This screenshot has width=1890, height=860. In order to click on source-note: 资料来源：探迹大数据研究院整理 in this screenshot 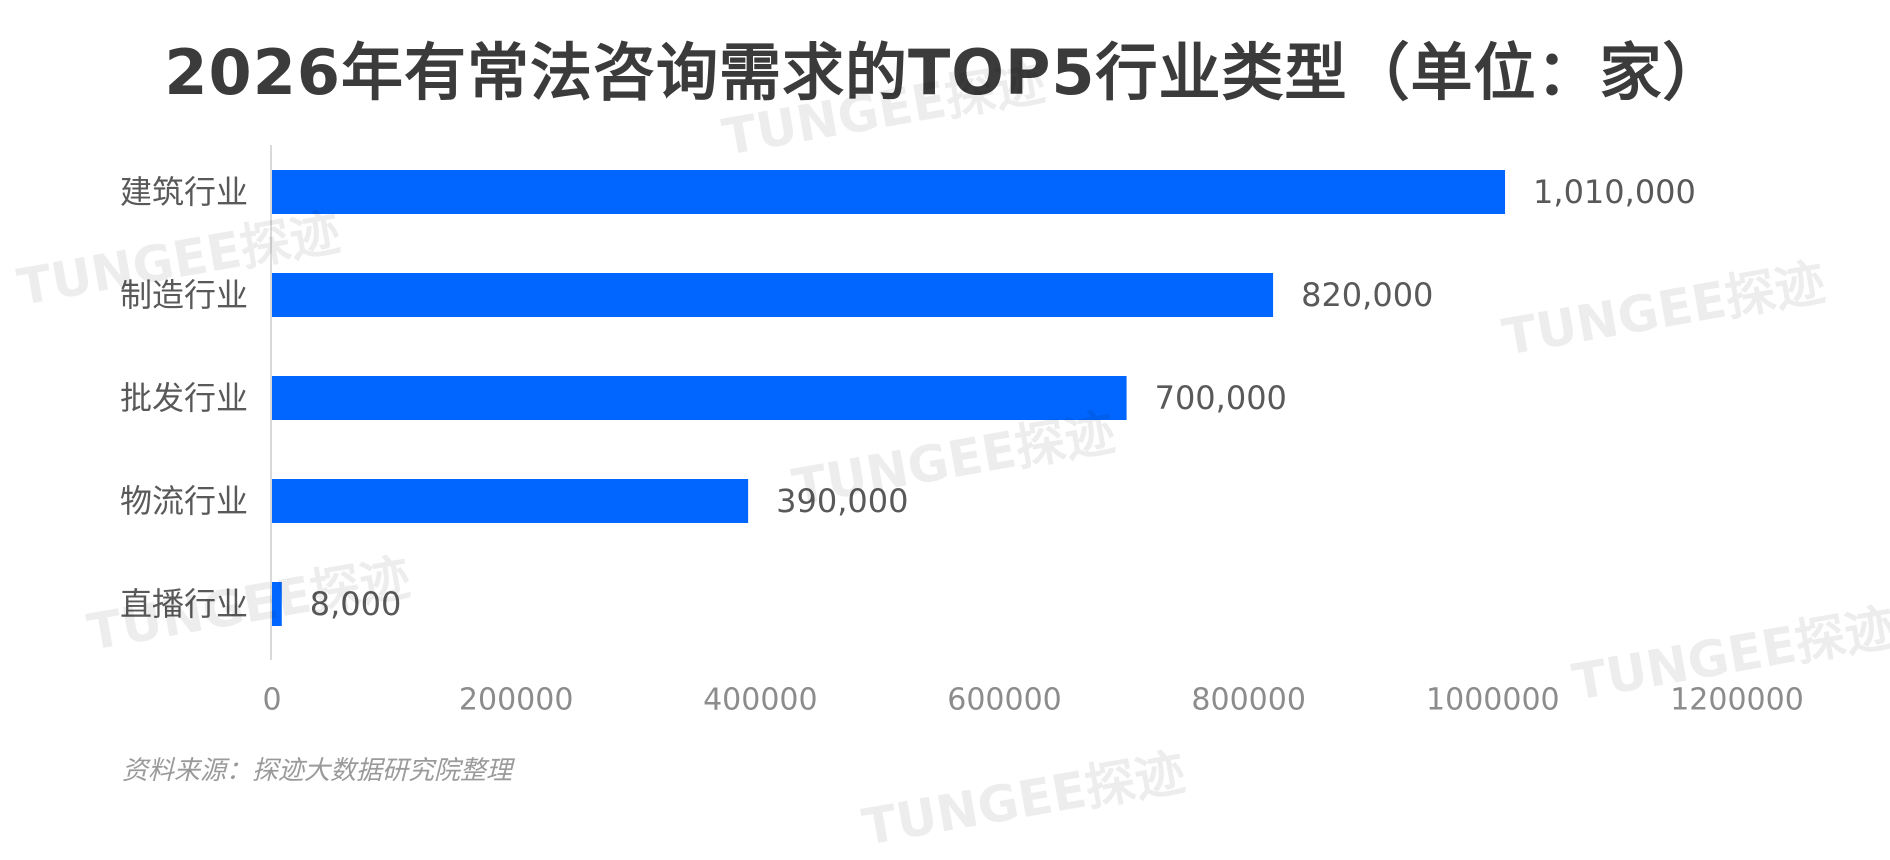, I will do `click(317, 768)`.